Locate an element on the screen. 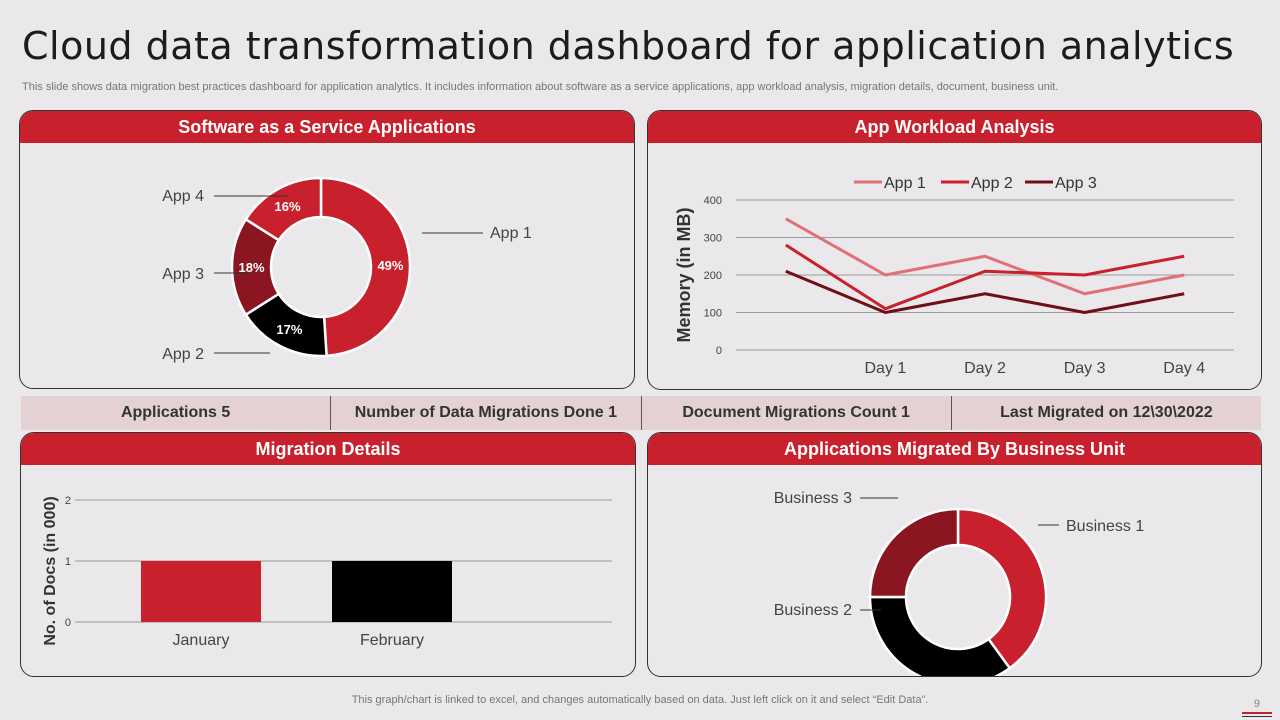  workload-ytick-label: 100 is located at coordinates (713, 314).